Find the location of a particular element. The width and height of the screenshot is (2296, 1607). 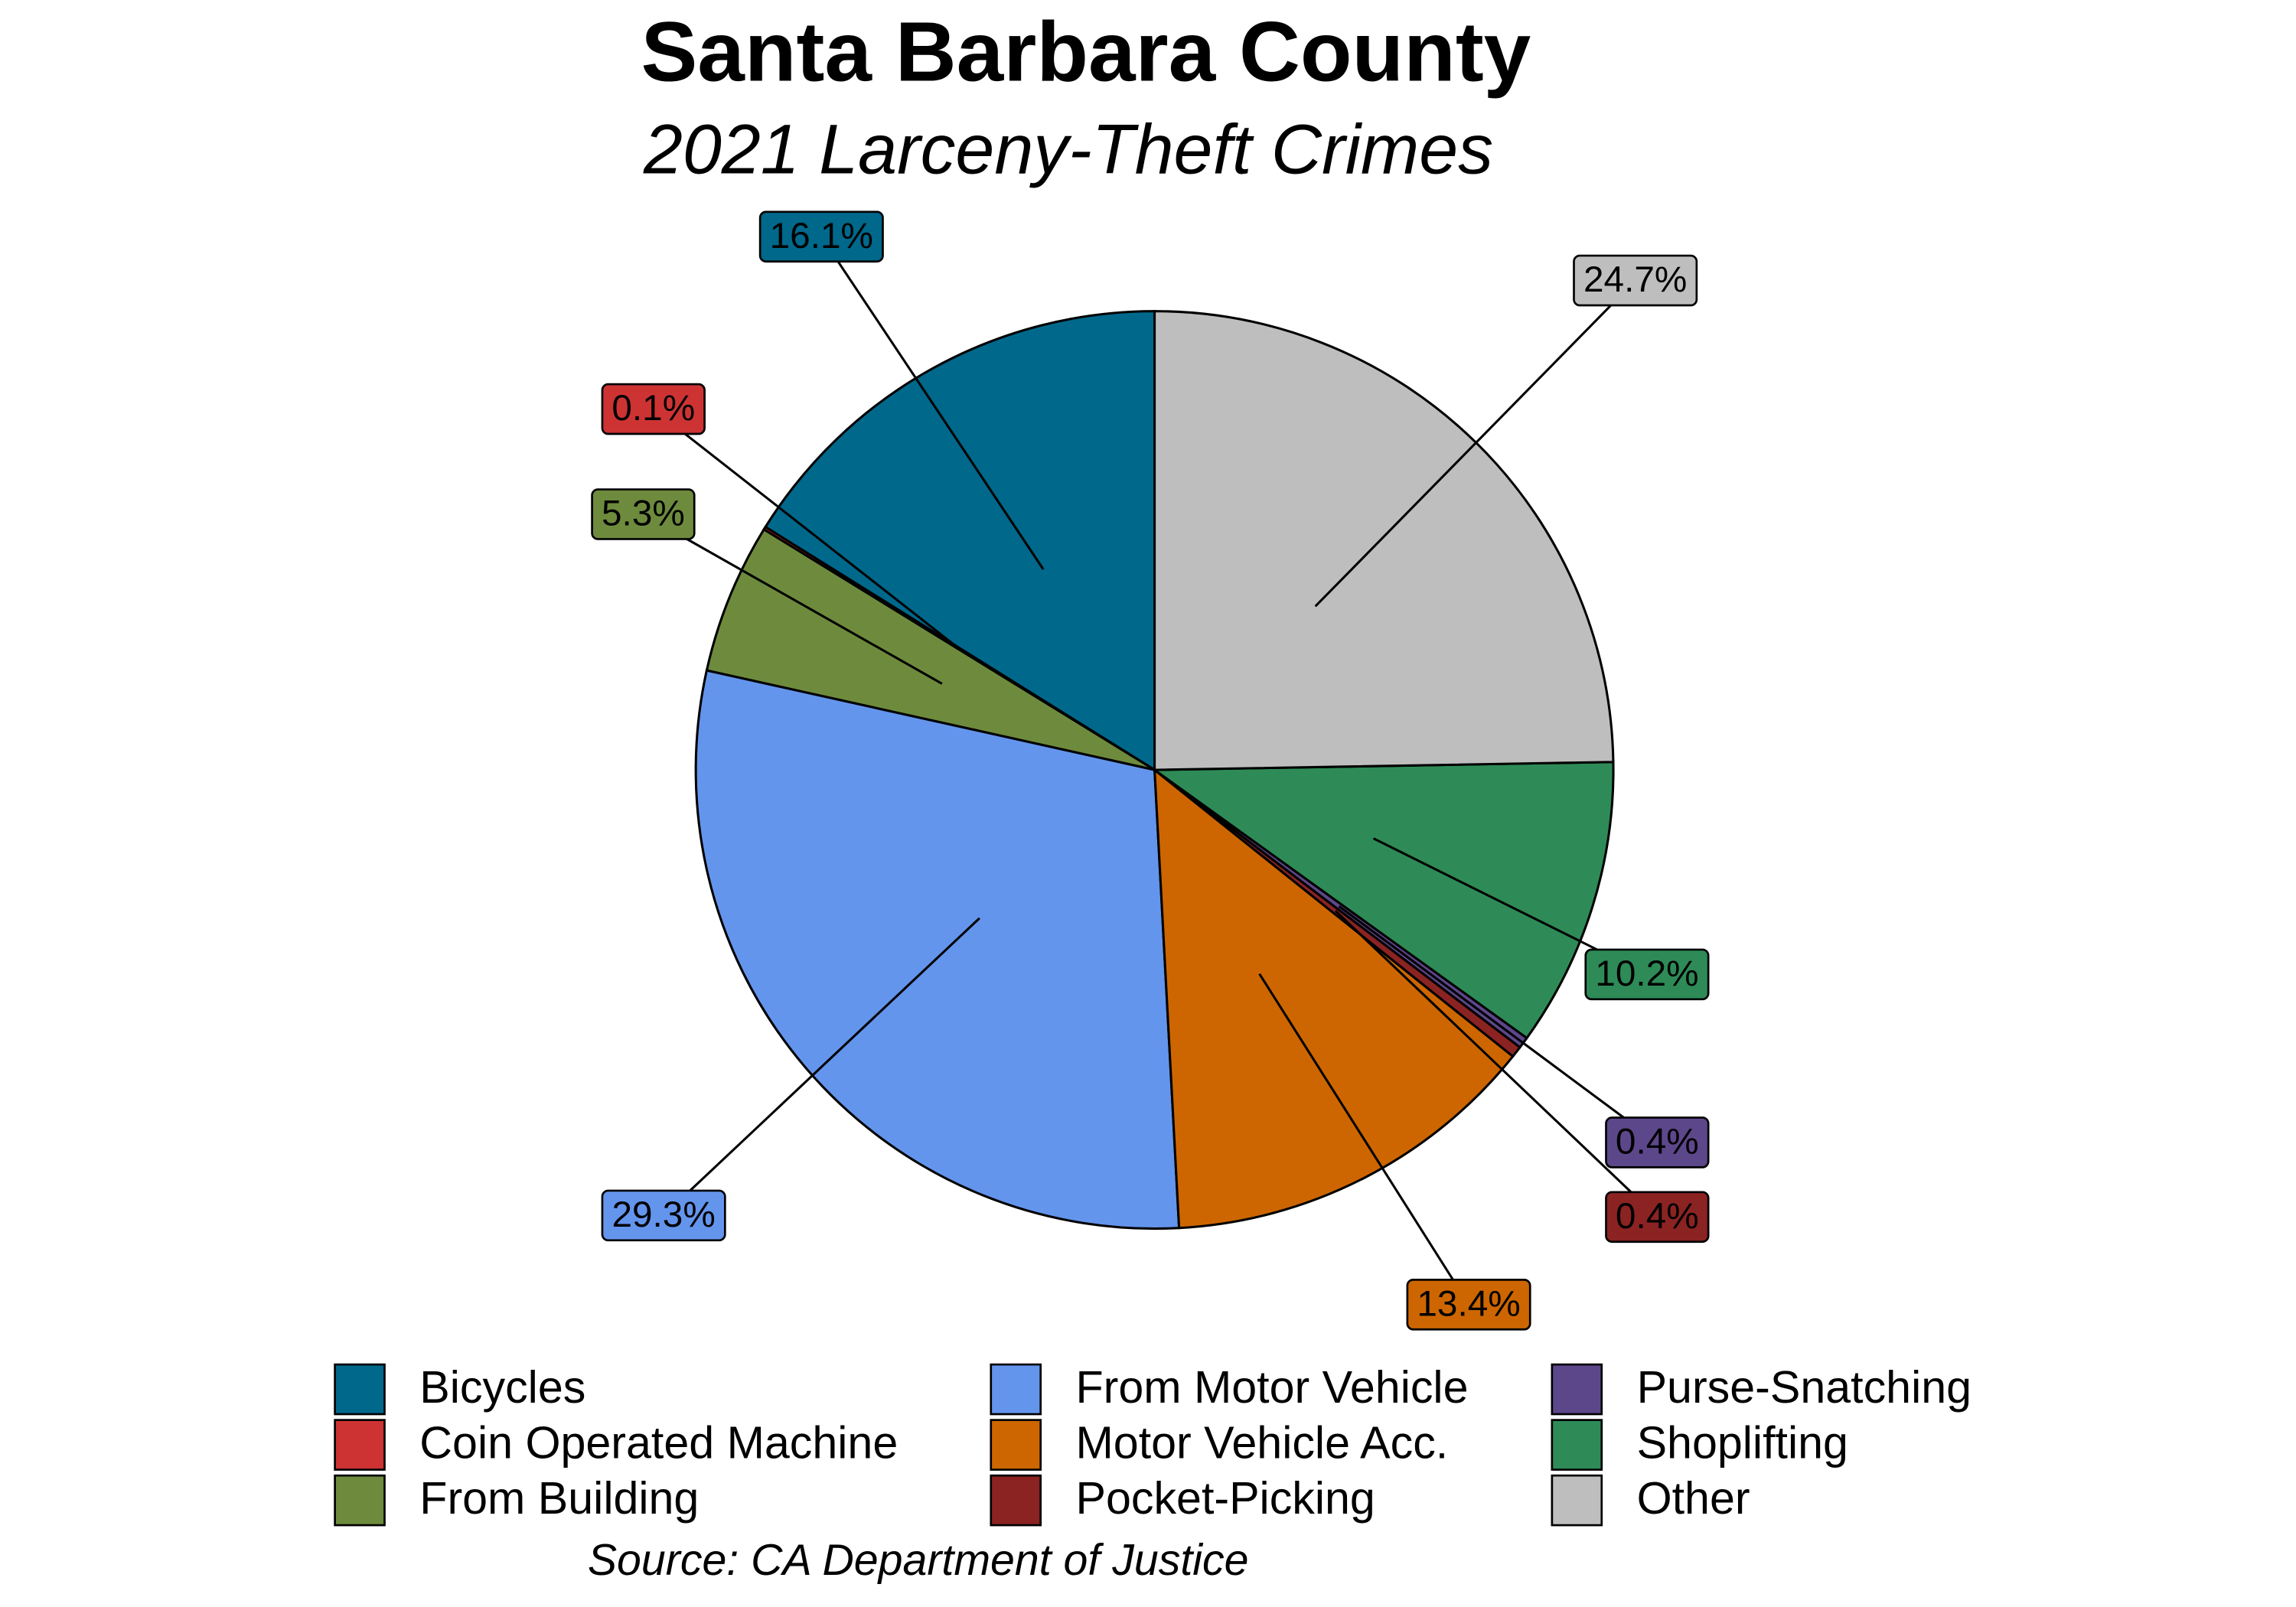

legend-label: Motor Vehicle Acc. is located at coordinates (1262, 1442).